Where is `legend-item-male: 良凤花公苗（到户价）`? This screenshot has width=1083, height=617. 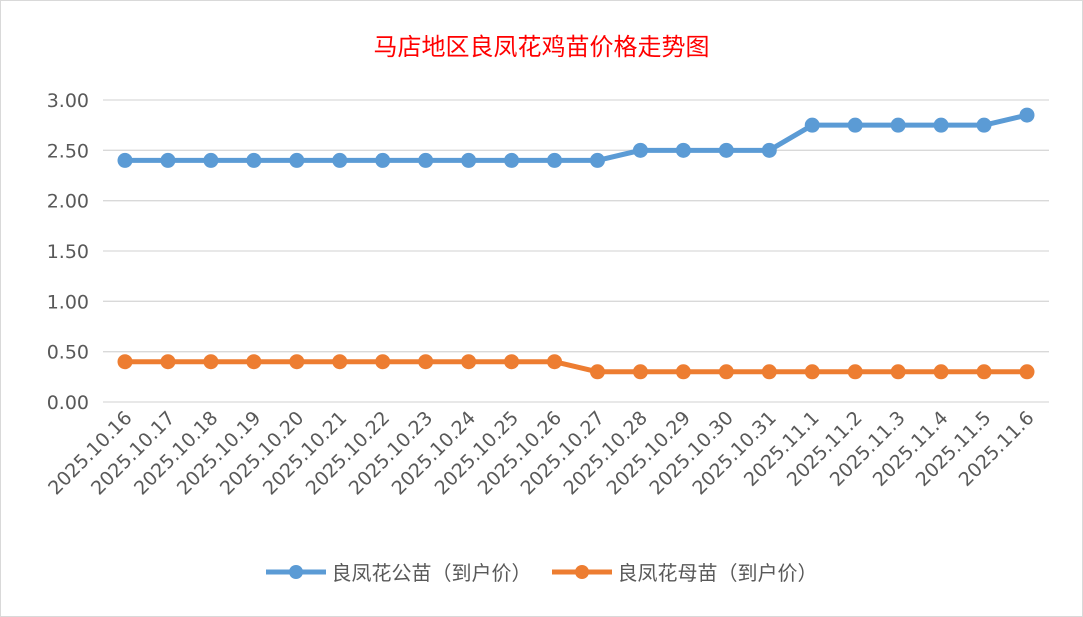
legend-item-male: 良凤花公苗（到户价） is located at coordinates (398, 571).